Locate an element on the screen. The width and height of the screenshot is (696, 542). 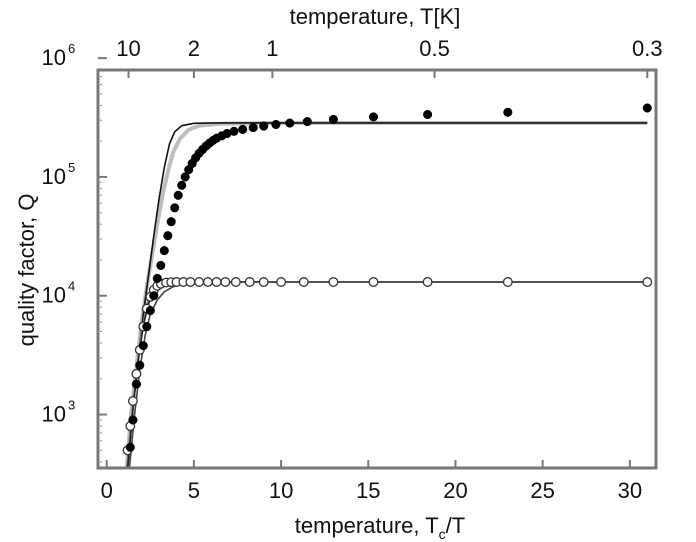
x-tick-label: 30 is located at coordinates (630, 490).